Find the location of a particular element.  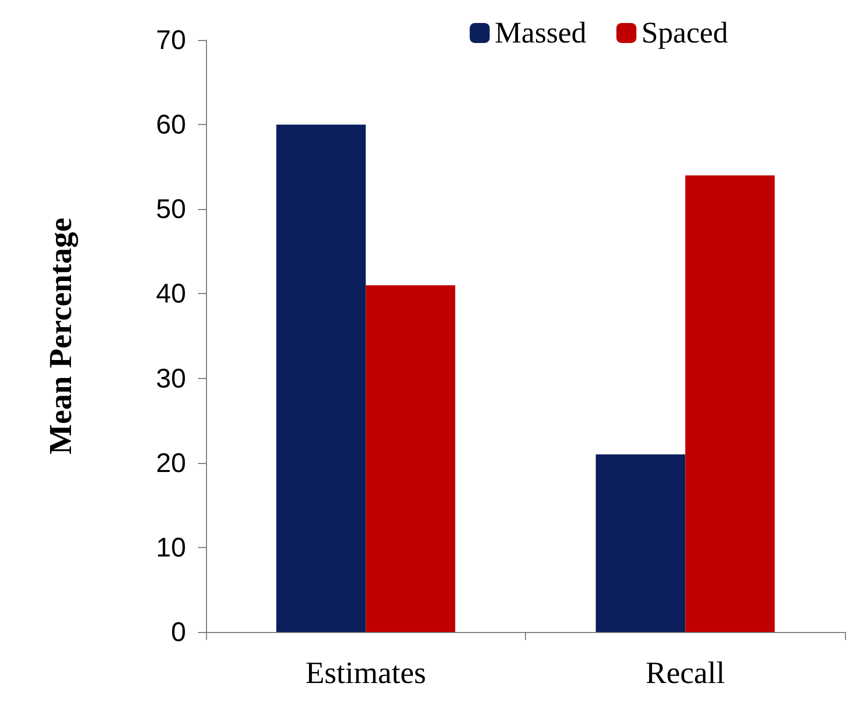

x-tick-label: Estimates is located at coordinates (365, 672).